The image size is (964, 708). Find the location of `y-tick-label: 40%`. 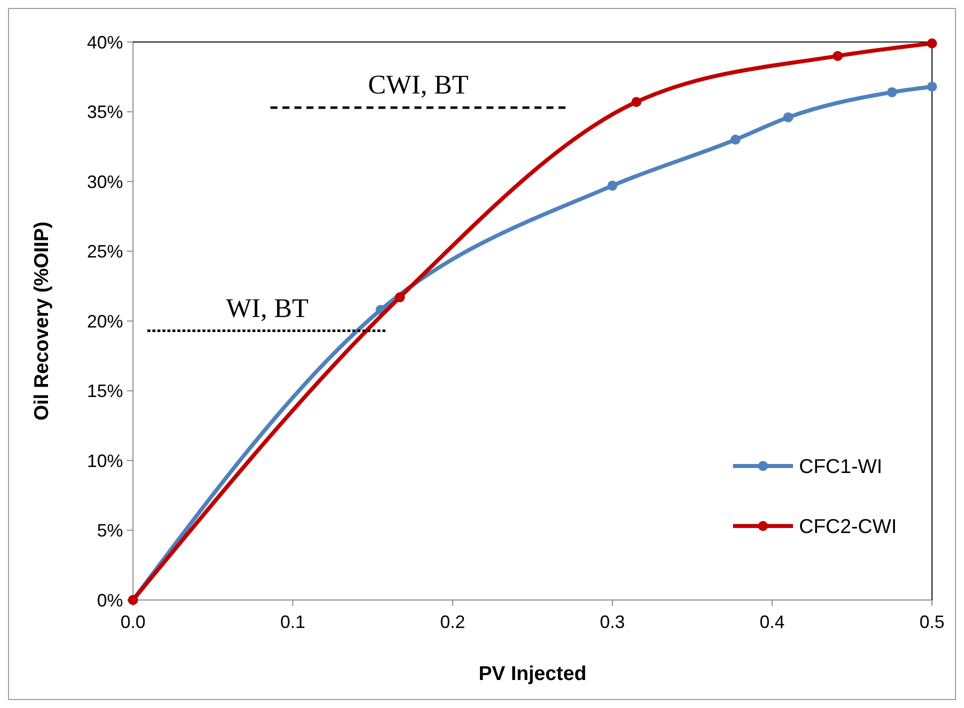

y-tick-label: 40% is located at coordinates (104, 42).